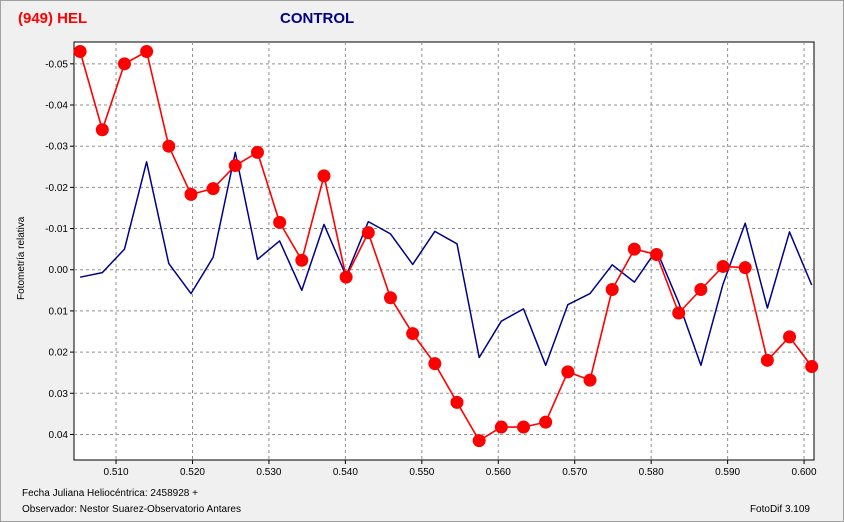 The image size is (844, 522). I want to click on y-tick-label: -0.04, so click(56, 106).